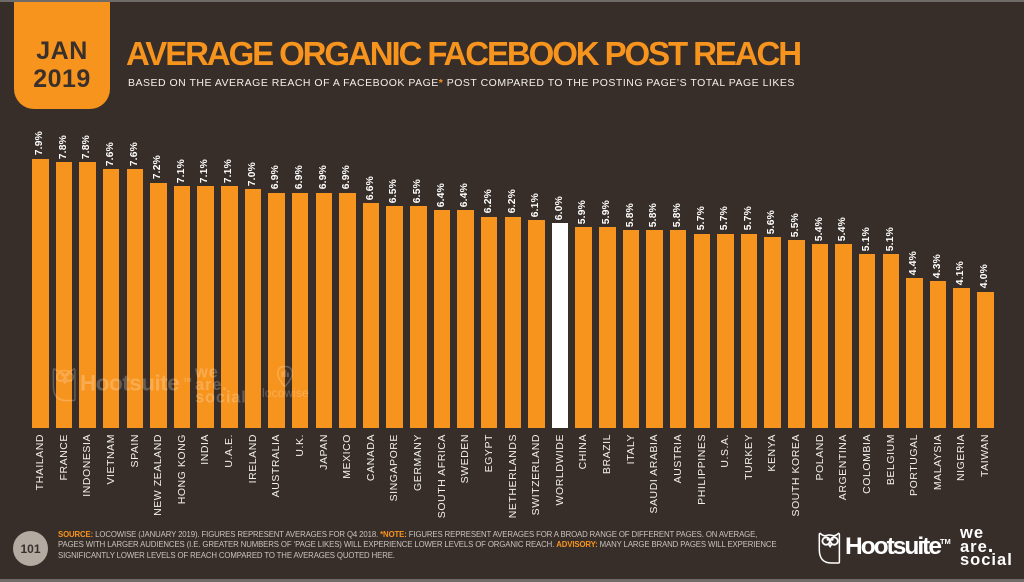  I want to click on svg-text: we, so click(206, 373).